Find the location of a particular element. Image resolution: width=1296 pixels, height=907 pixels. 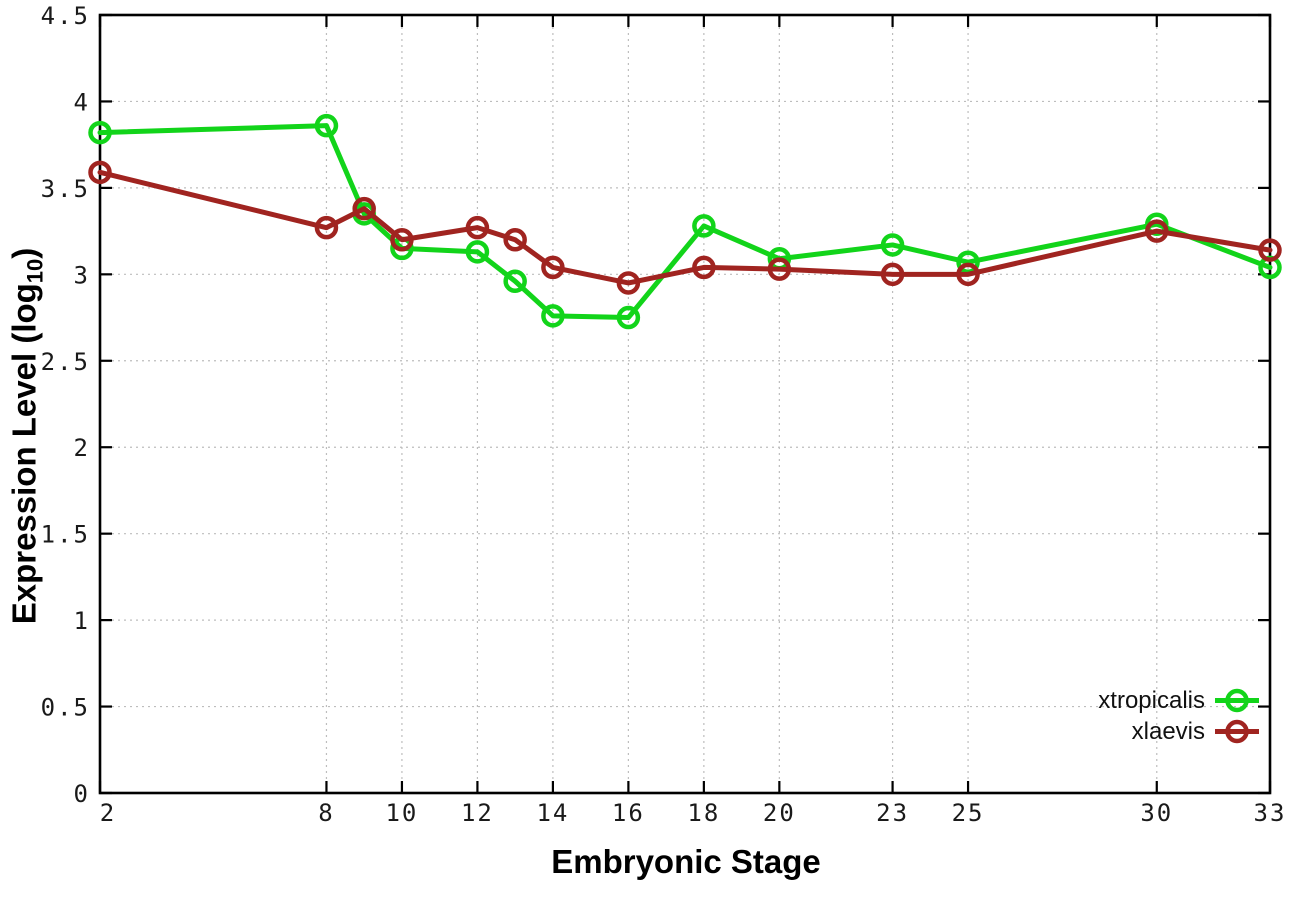

legend: xtropicalis xlaevis is located at coordinates (1179, 718).